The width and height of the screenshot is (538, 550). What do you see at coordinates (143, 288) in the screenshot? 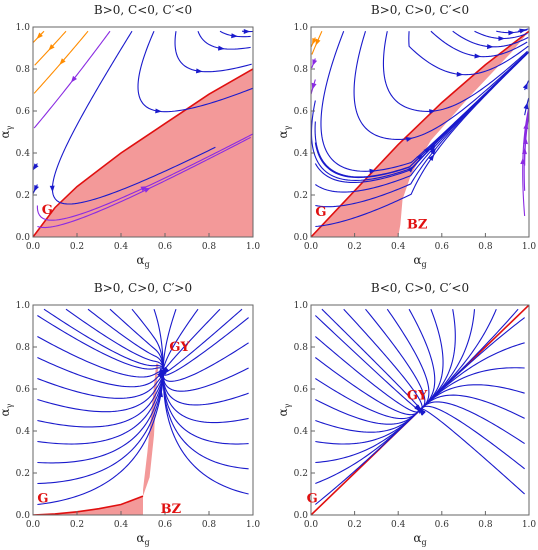
I see `panel-title: B>0, C>0, C′>0` at bounding box center [143, 288].